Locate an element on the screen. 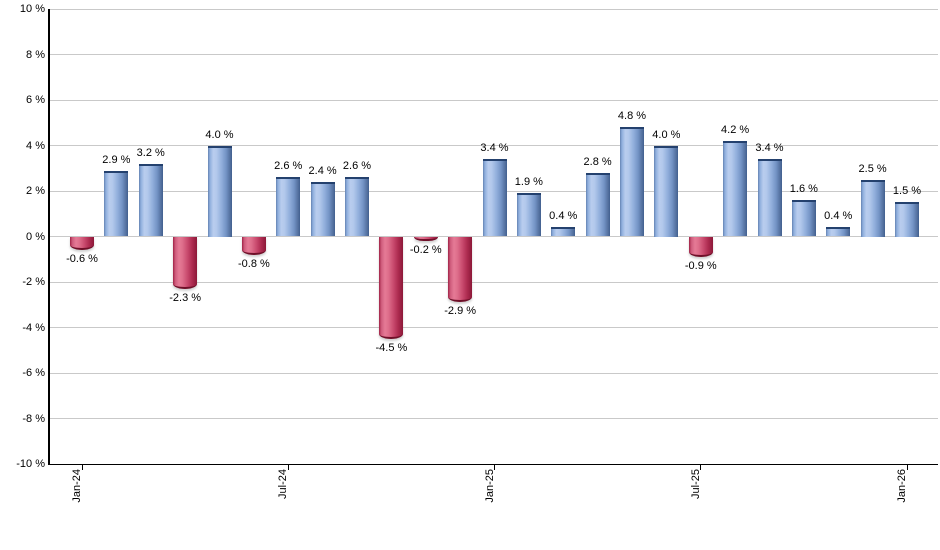  bar-value-label-Sep-25: 3.4 % is located at coordinates (769, 148).